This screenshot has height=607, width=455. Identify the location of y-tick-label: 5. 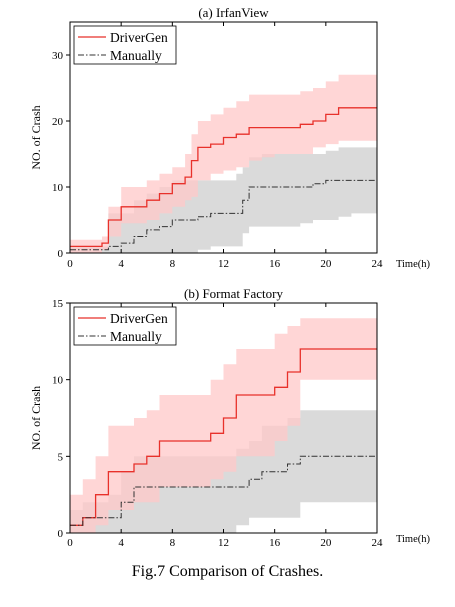
(61, 457).